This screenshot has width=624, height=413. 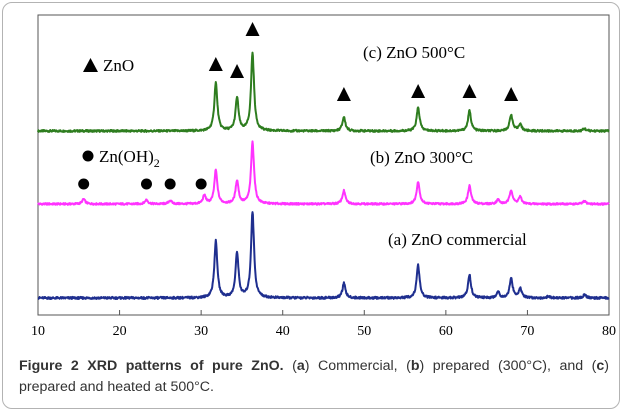 I want to click on caption-letter-c: c, so click(x=600, y=366).